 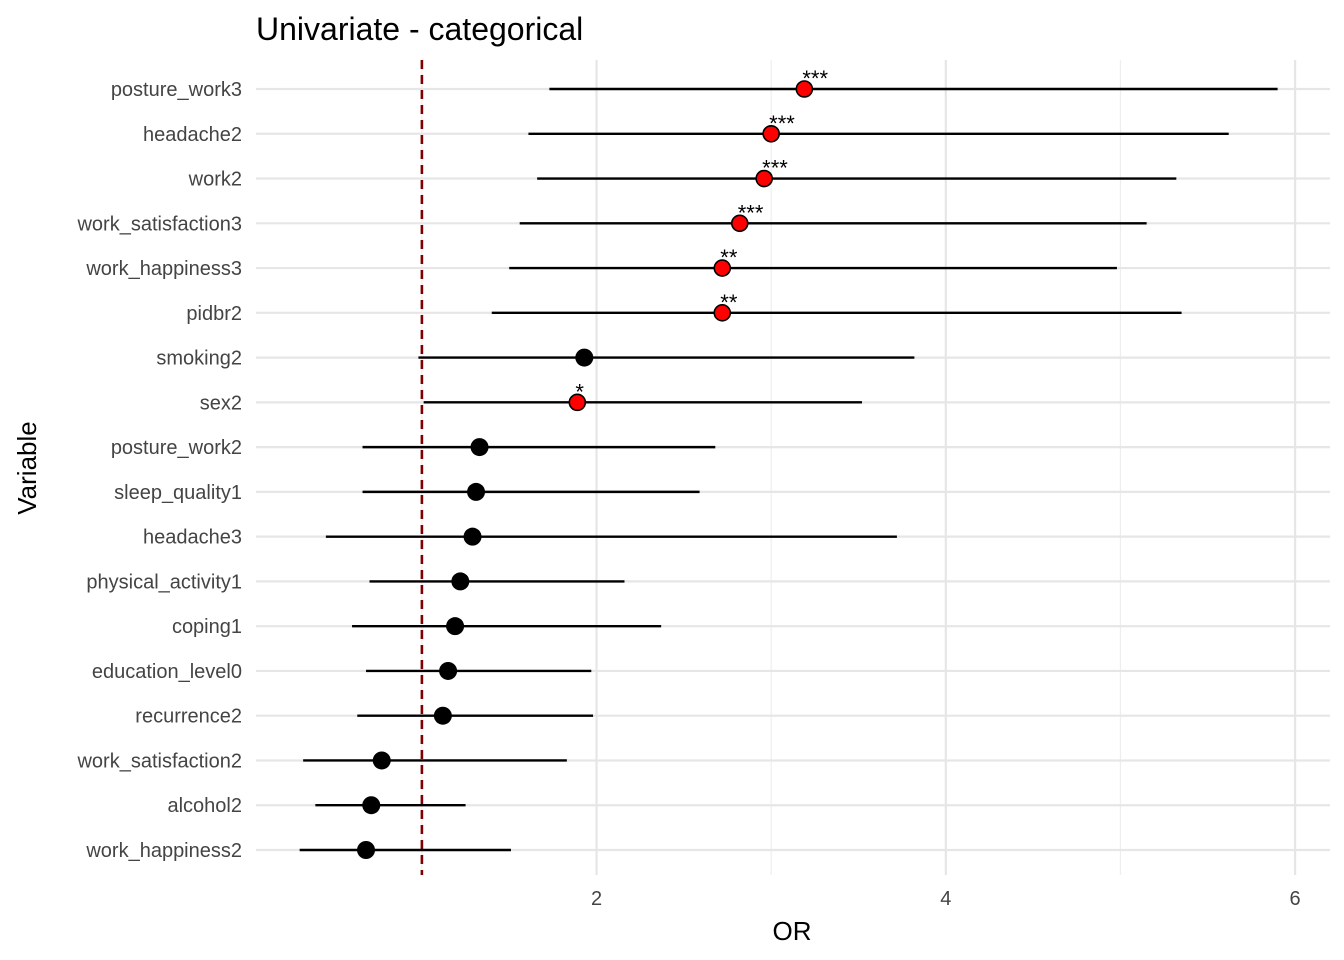 What do you see at coordinates (192, 538) in the screenshot?
I see `y-tick-label: headache3` at bounding box center [192, 538].